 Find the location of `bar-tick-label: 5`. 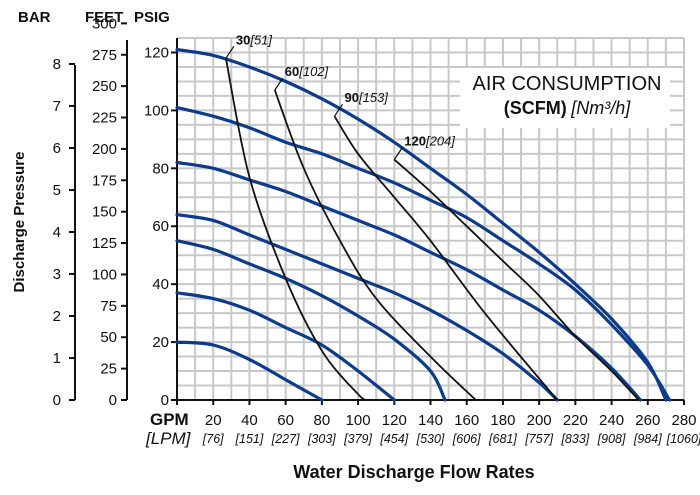

bar-tick-label: 5 is located at coordinates (57, 190).